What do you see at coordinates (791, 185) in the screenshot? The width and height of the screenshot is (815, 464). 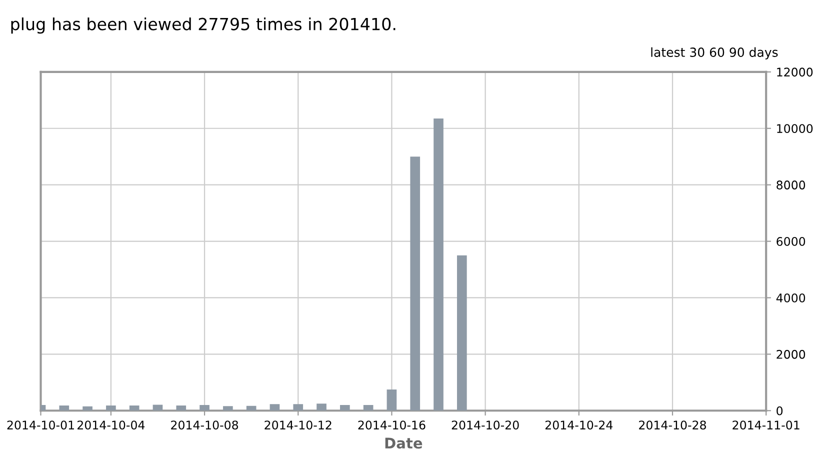 I see `y-tick-label: 8000` at bounding box center [791, 185].